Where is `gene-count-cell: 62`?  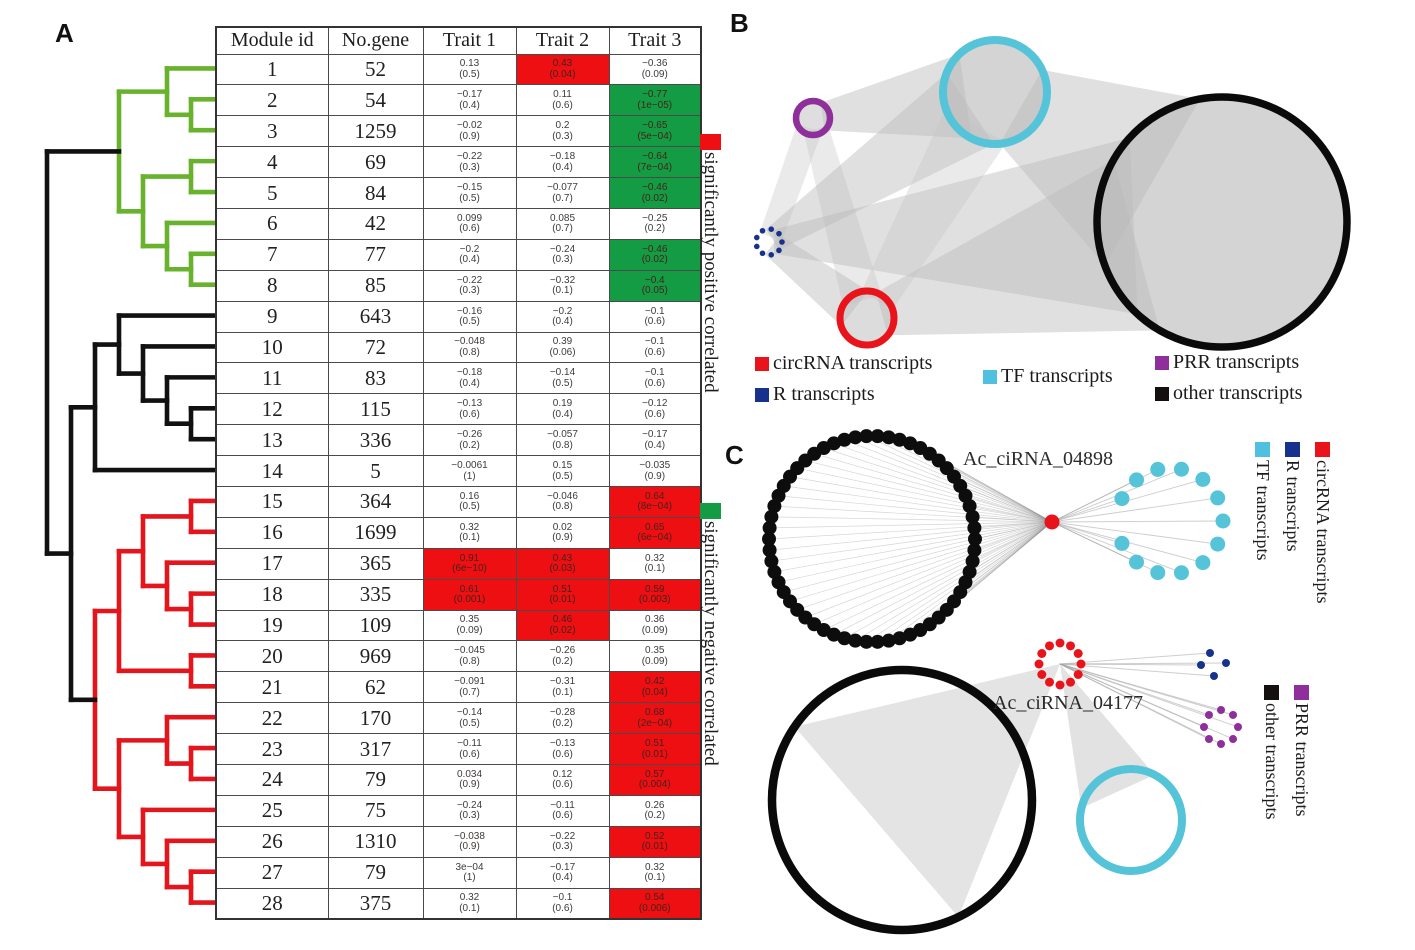
gene-count-cell: 62 is located at coordinates (375, 687).